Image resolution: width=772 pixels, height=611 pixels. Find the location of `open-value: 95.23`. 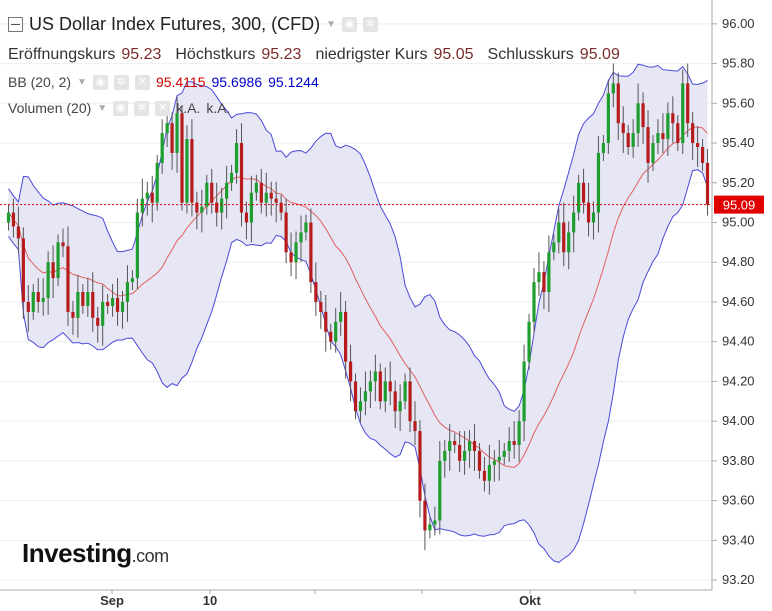

open-value: 95.23 is located at coordinates (141, 54).